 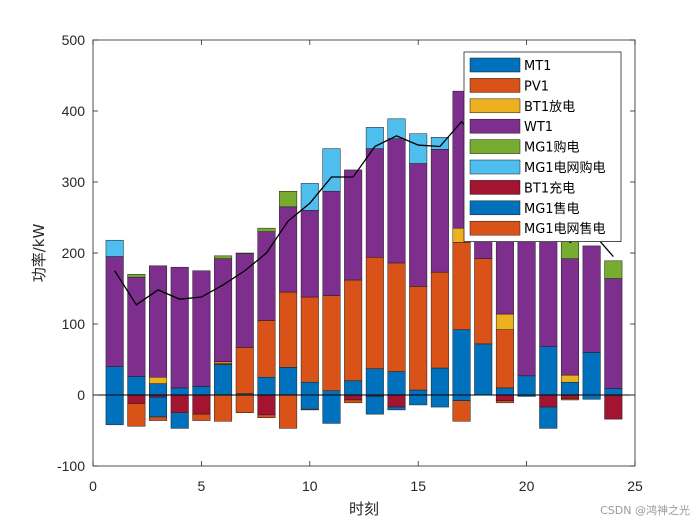 What do you see at coordinates (565, 168) in the screenshot?
I see `legend-label: MG1电网购电` at bounding box center [565, 168].